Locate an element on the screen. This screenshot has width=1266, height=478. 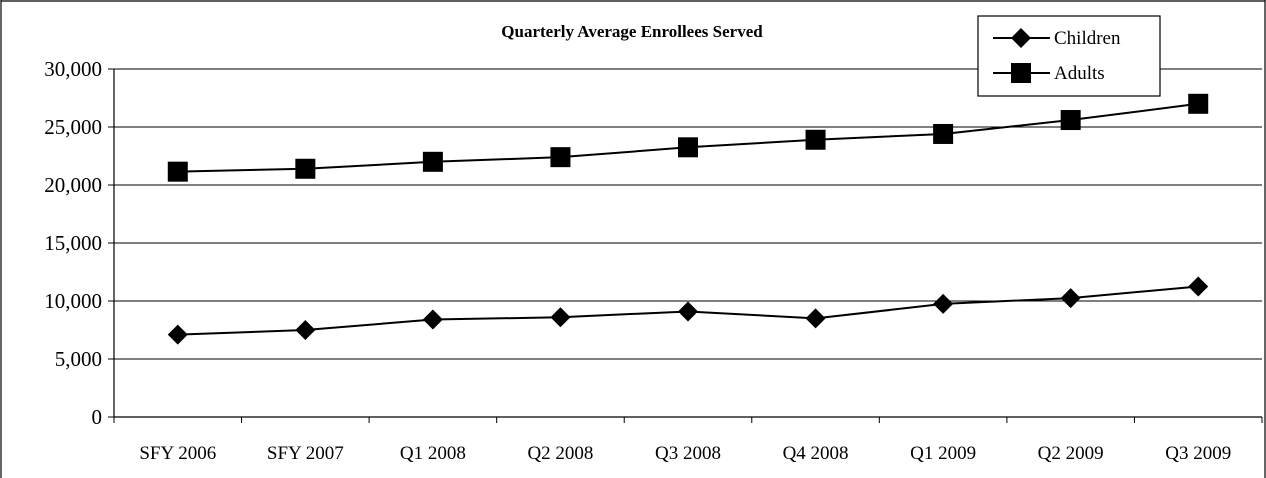
x-tick-label: Q2 2009 is located at coordinates (1071, 453).